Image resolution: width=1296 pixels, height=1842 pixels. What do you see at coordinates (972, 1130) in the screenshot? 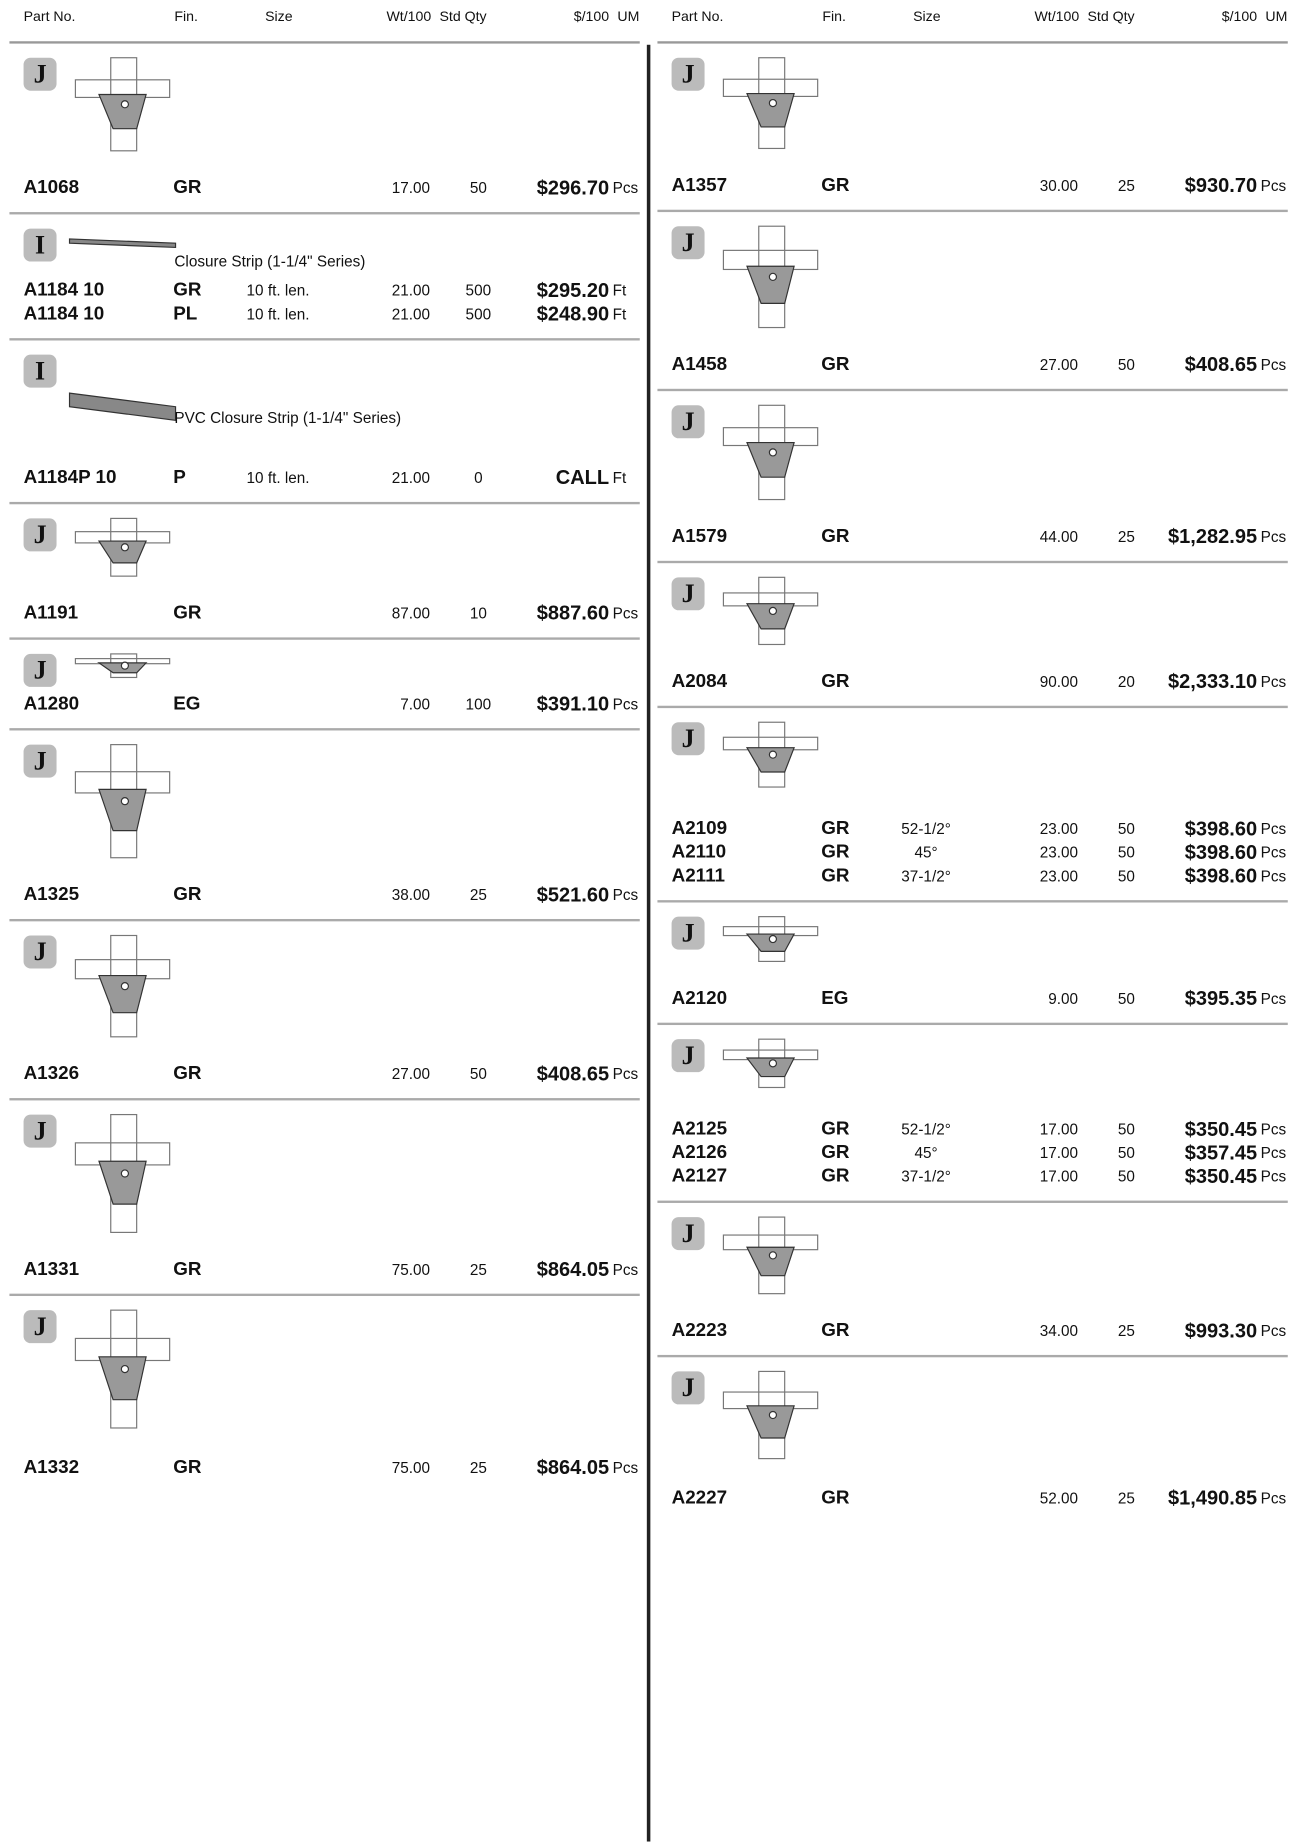
I see `product-row: A2125 GR 52-1/2° 17.00 50 $350.45 Pcs` at bounding box center [972, 1130].